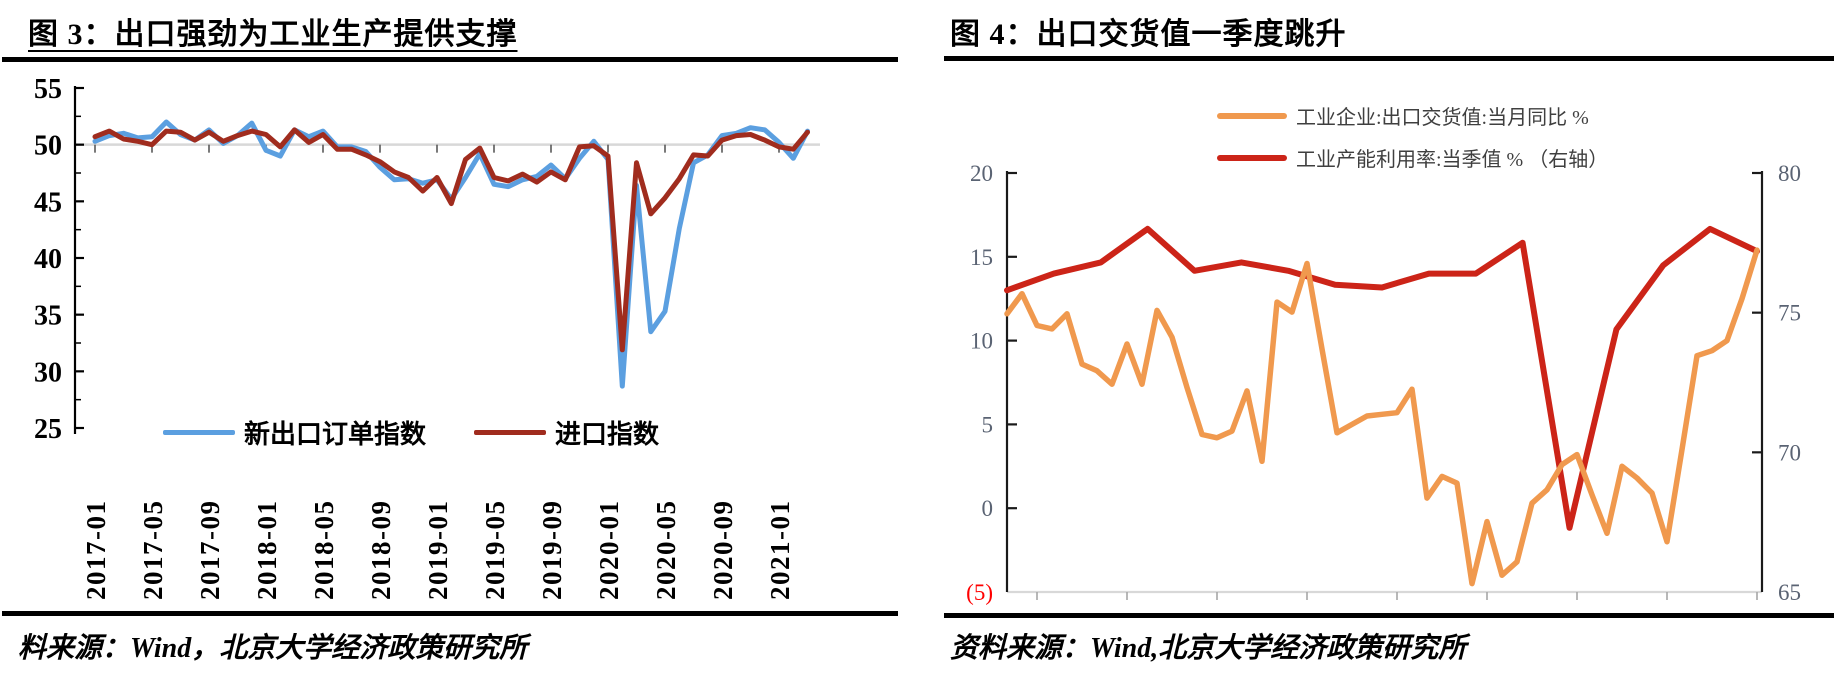 This screenshot has width=1836, height=676. Describe the element at coordinates (381, 550) in the screenshot. I see `svg-text: 2018-09` at that location.